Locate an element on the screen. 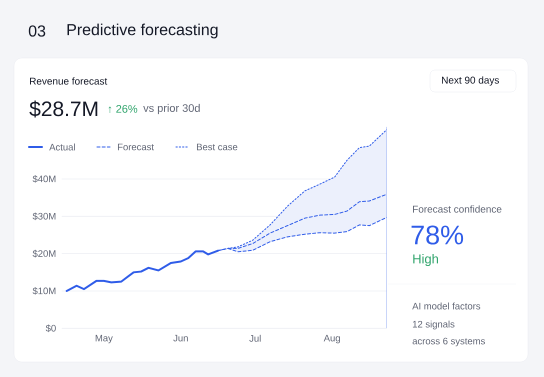 This screenshot has width=544, height=377. legend-label: Best case is located at coordinates (217, 147).